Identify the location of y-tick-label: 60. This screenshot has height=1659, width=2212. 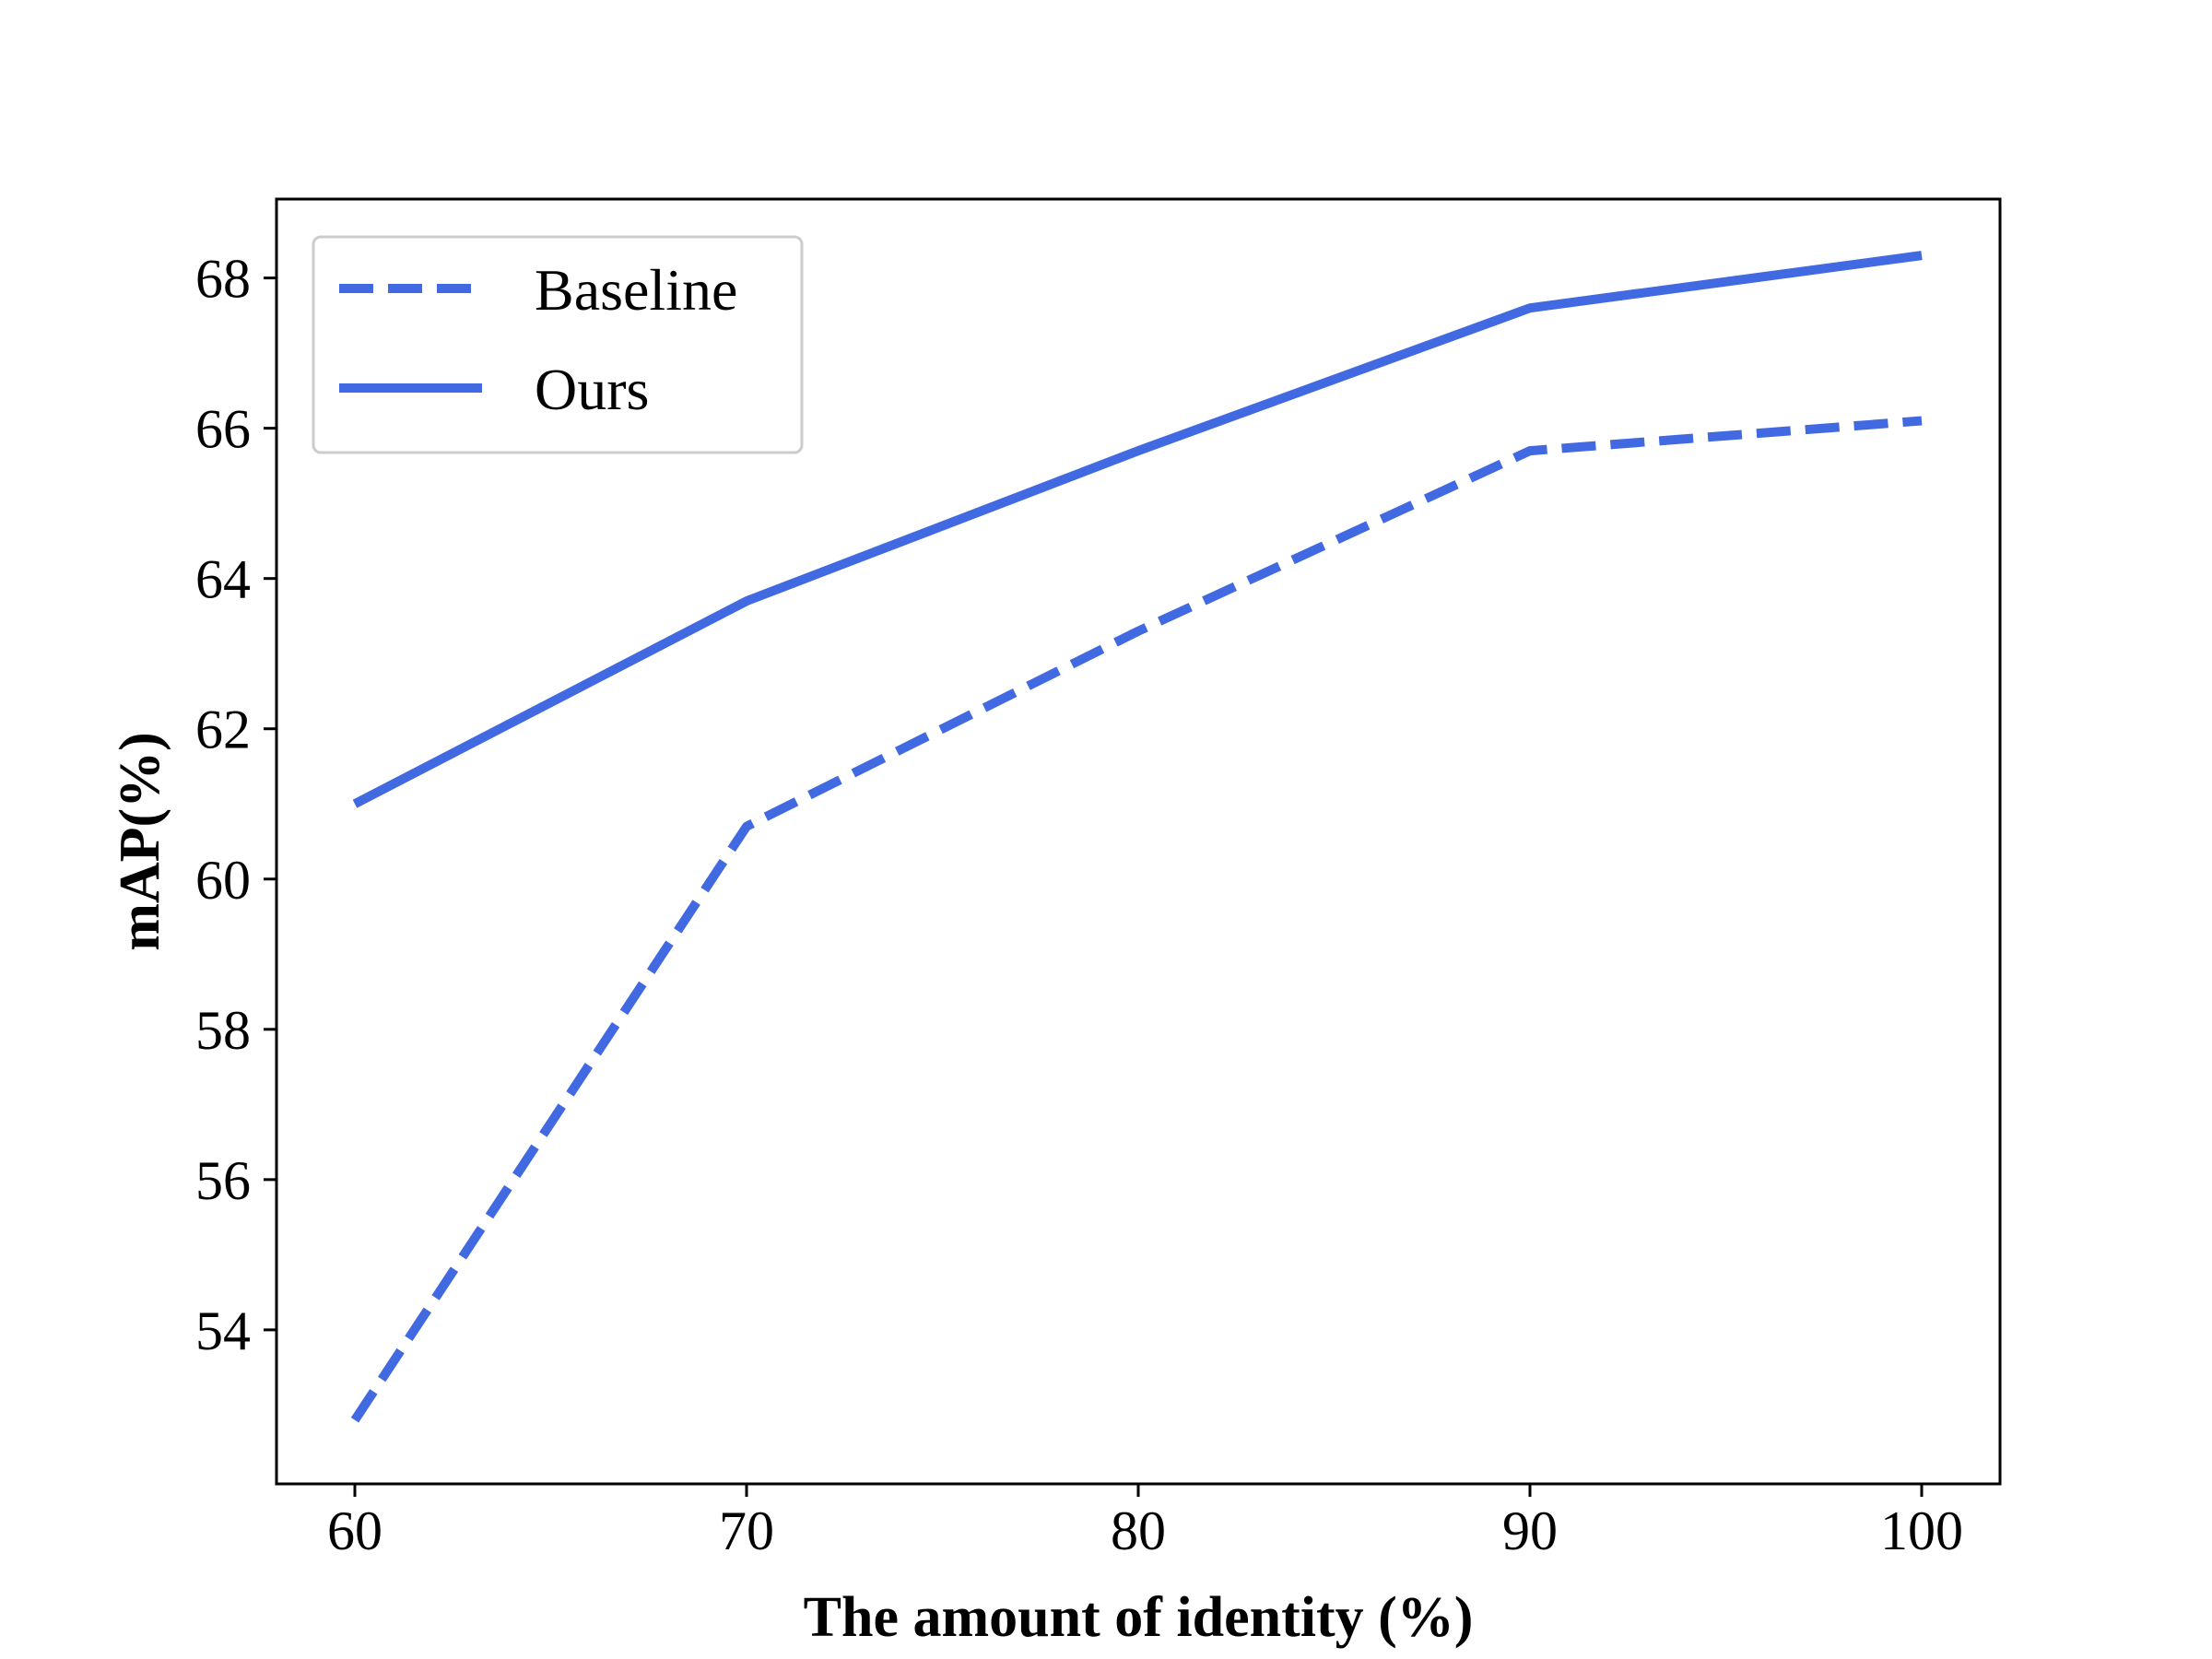
(223, 880).